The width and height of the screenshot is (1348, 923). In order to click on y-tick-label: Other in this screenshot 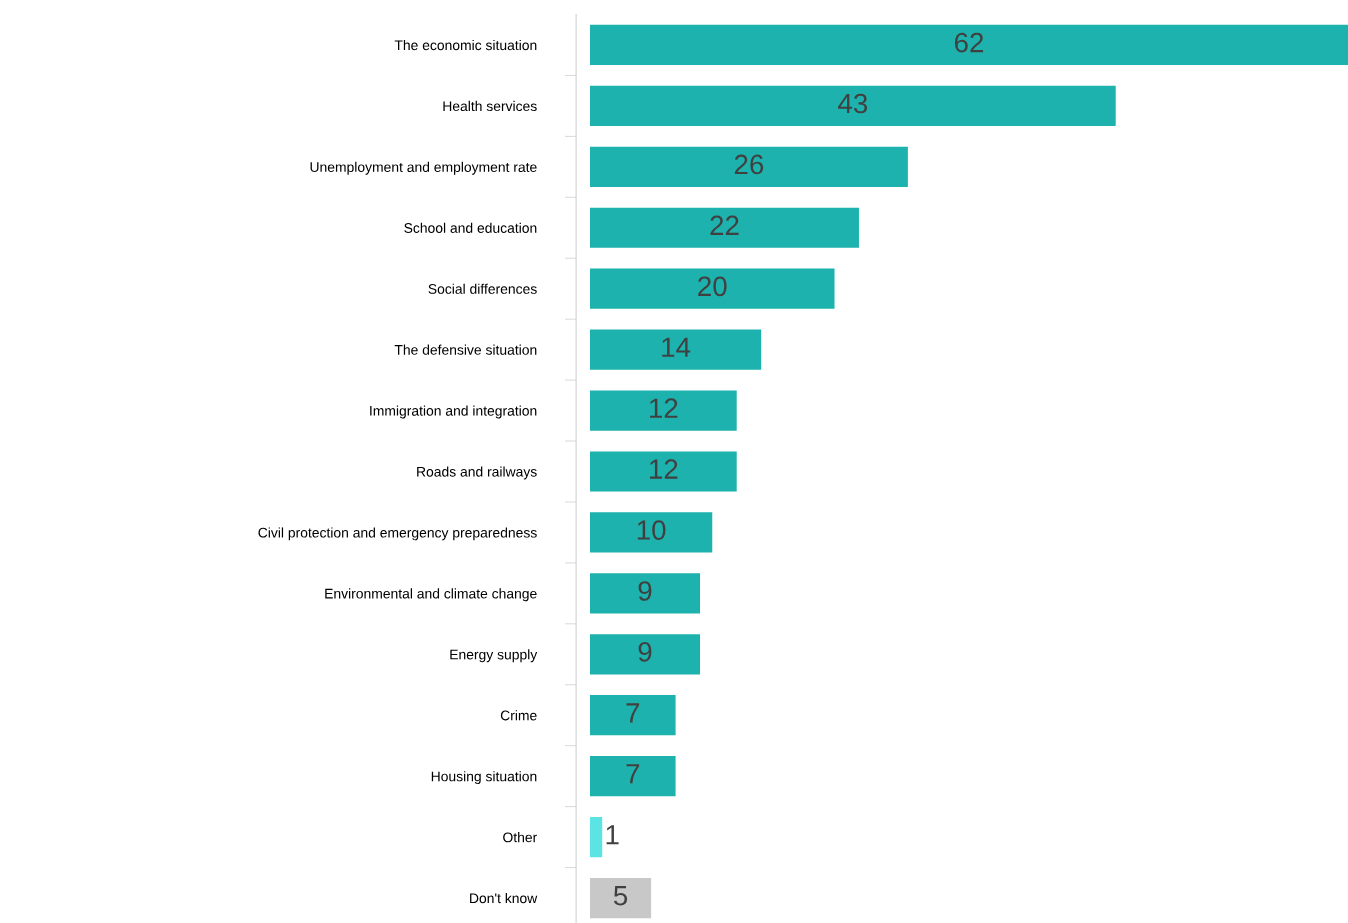, I will do `click(520, 837)`.